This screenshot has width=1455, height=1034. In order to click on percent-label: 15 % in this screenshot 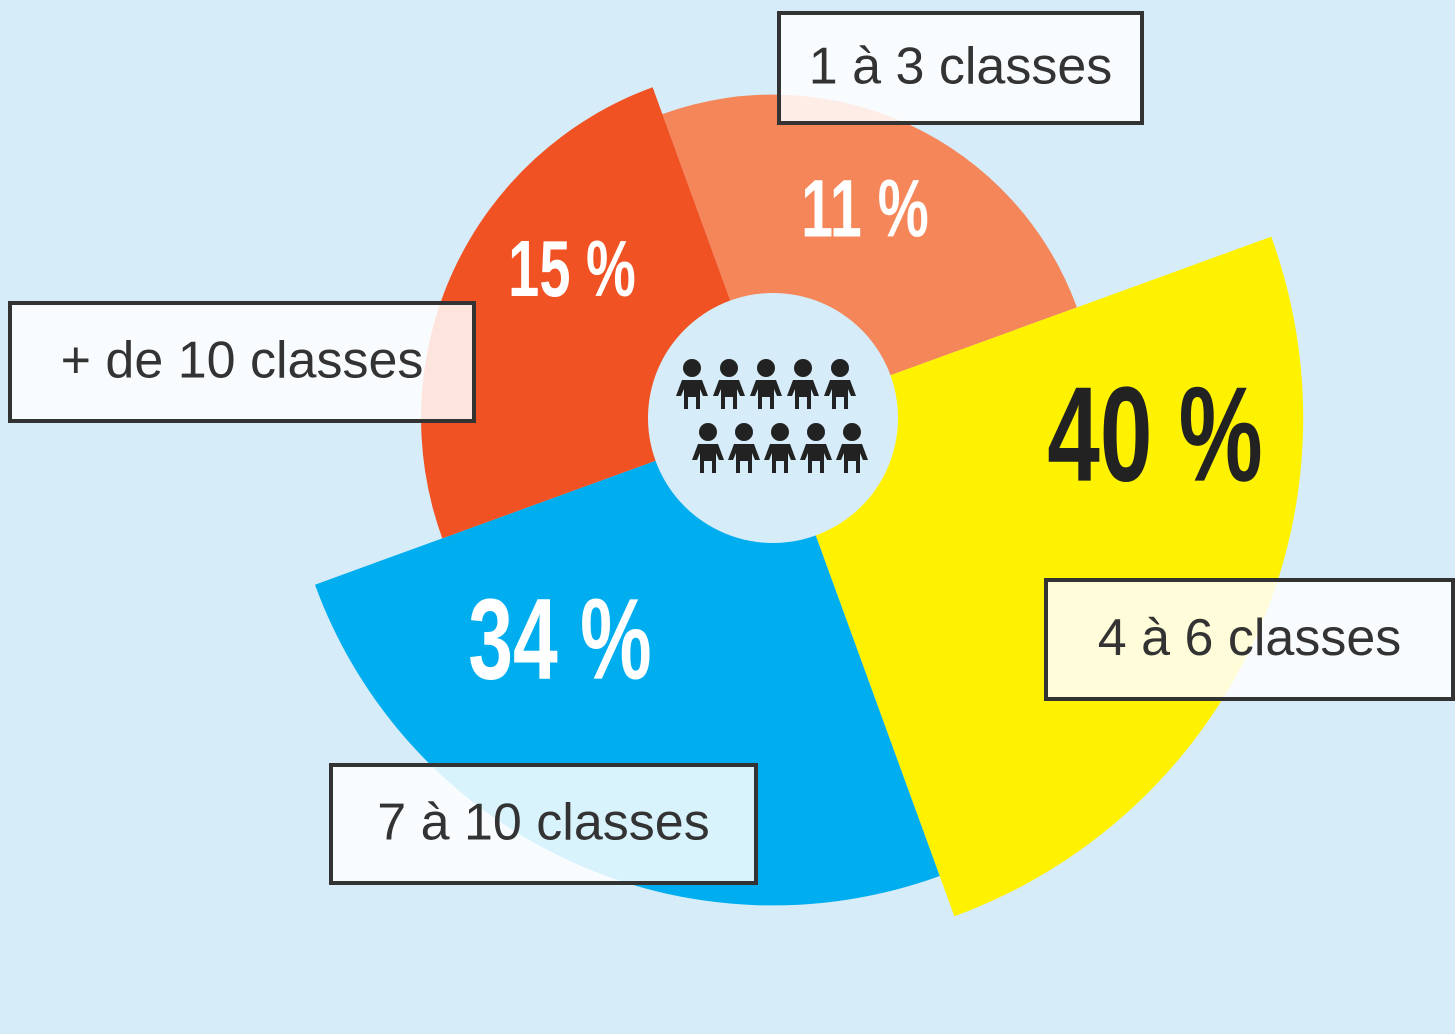, I will do `click(572, 268)`.